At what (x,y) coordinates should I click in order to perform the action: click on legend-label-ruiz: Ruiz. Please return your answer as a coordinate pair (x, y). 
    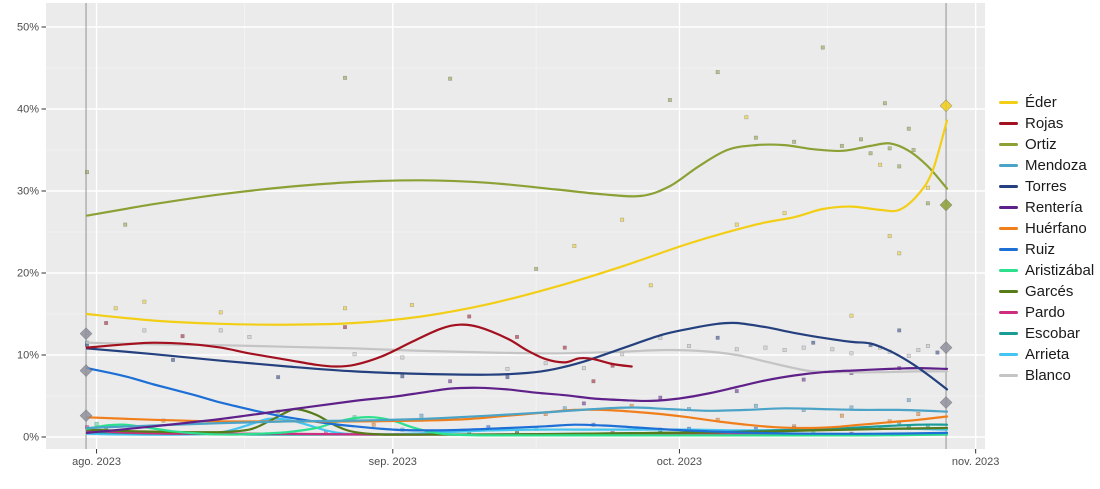
    Looking at the image, I should click on (1040, 249).